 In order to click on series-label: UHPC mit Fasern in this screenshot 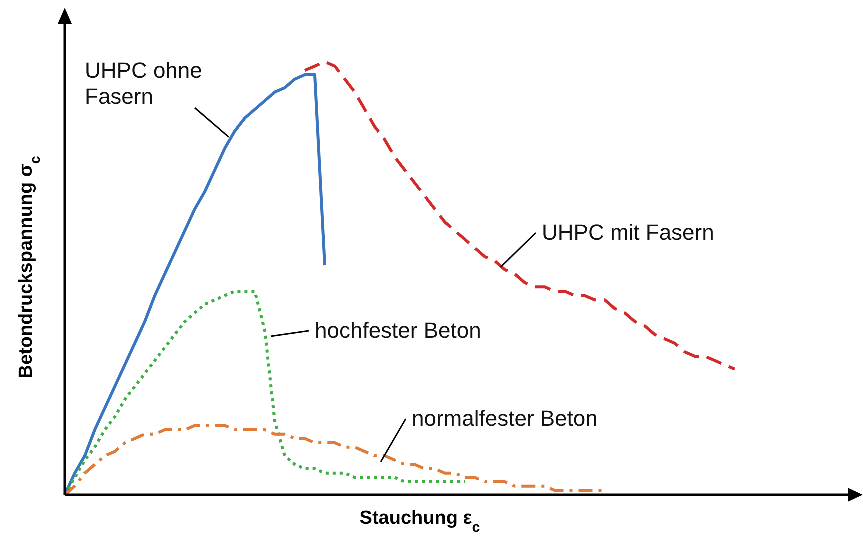, I will do `click(628, 232)`.